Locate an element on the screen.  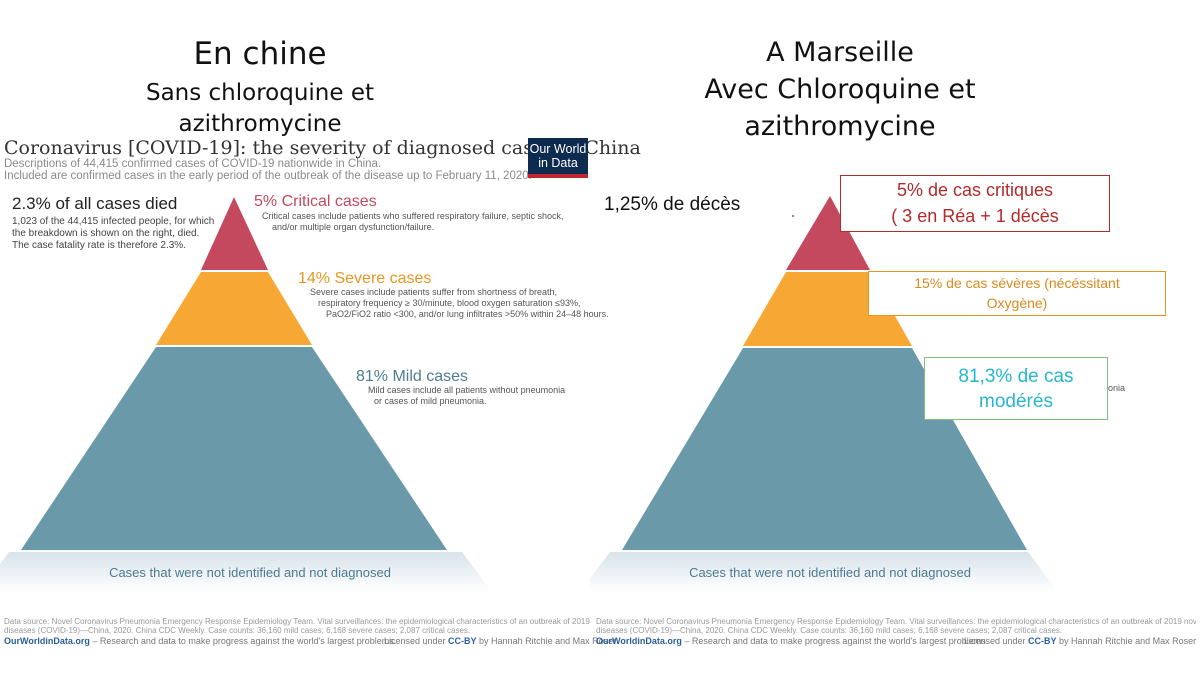
left-subheading-line2: azithromycine is located at coordinates (260, 124).